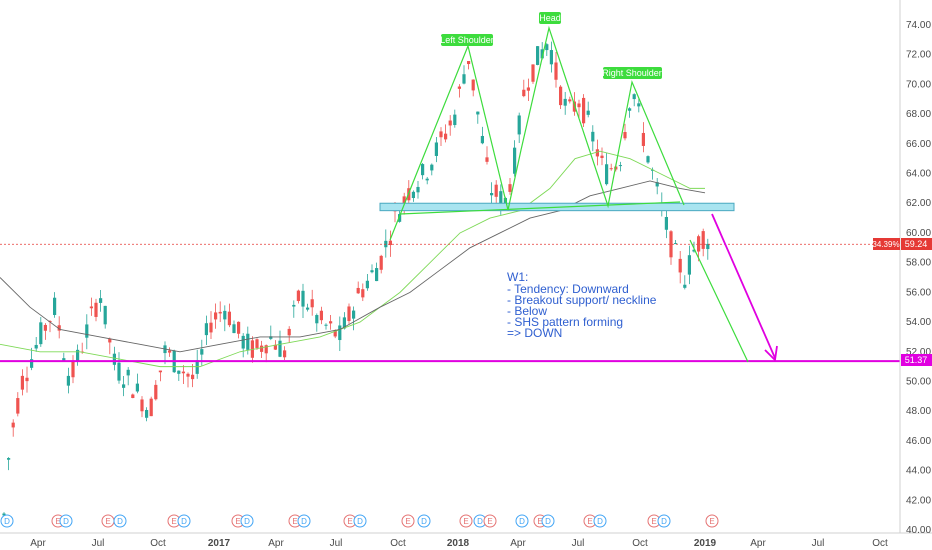  I want to click on x-tick-label: 2019, so click(705, 543).